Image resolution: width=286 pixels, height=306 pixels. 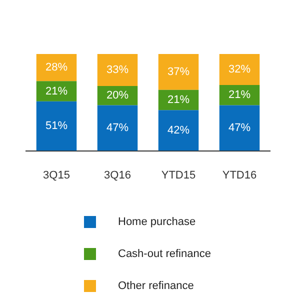 I want to click on data-label: 51%, so click(x=56, y=126).